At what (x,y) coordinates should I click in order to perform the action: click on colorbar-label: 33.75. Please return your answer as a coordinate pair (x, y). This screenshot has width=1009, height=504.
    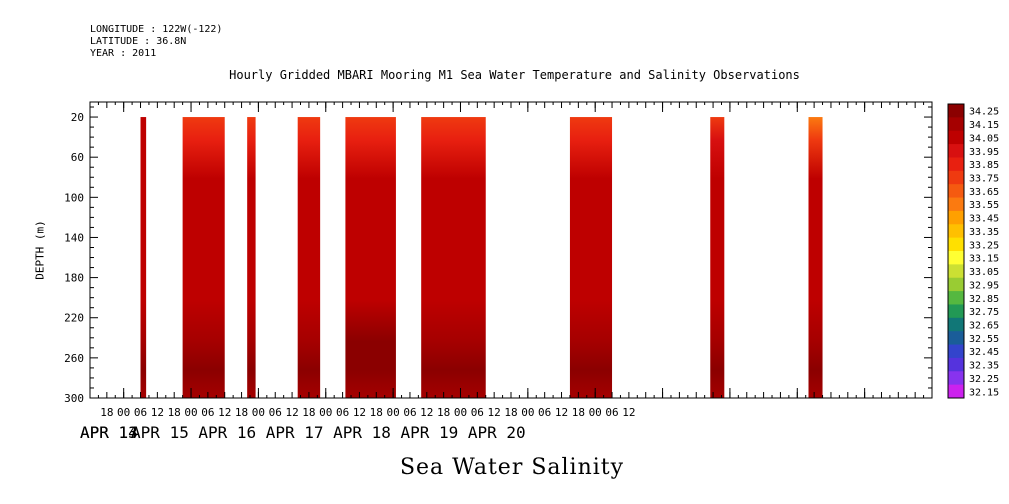
    Looking at the image, I should click on (984, 179).